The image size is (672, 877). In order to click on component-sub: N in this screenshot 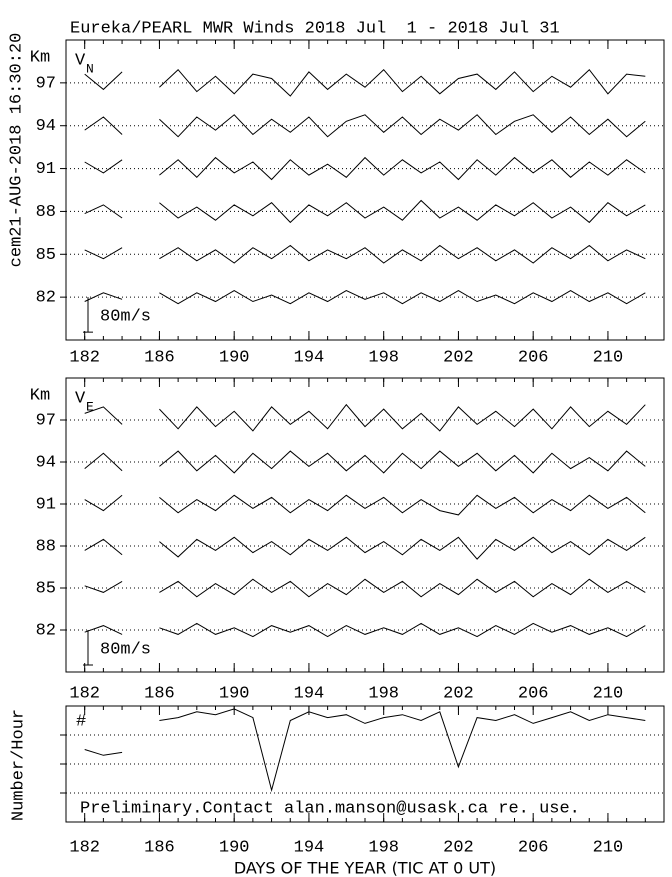, I will do `click(90, 68)`.